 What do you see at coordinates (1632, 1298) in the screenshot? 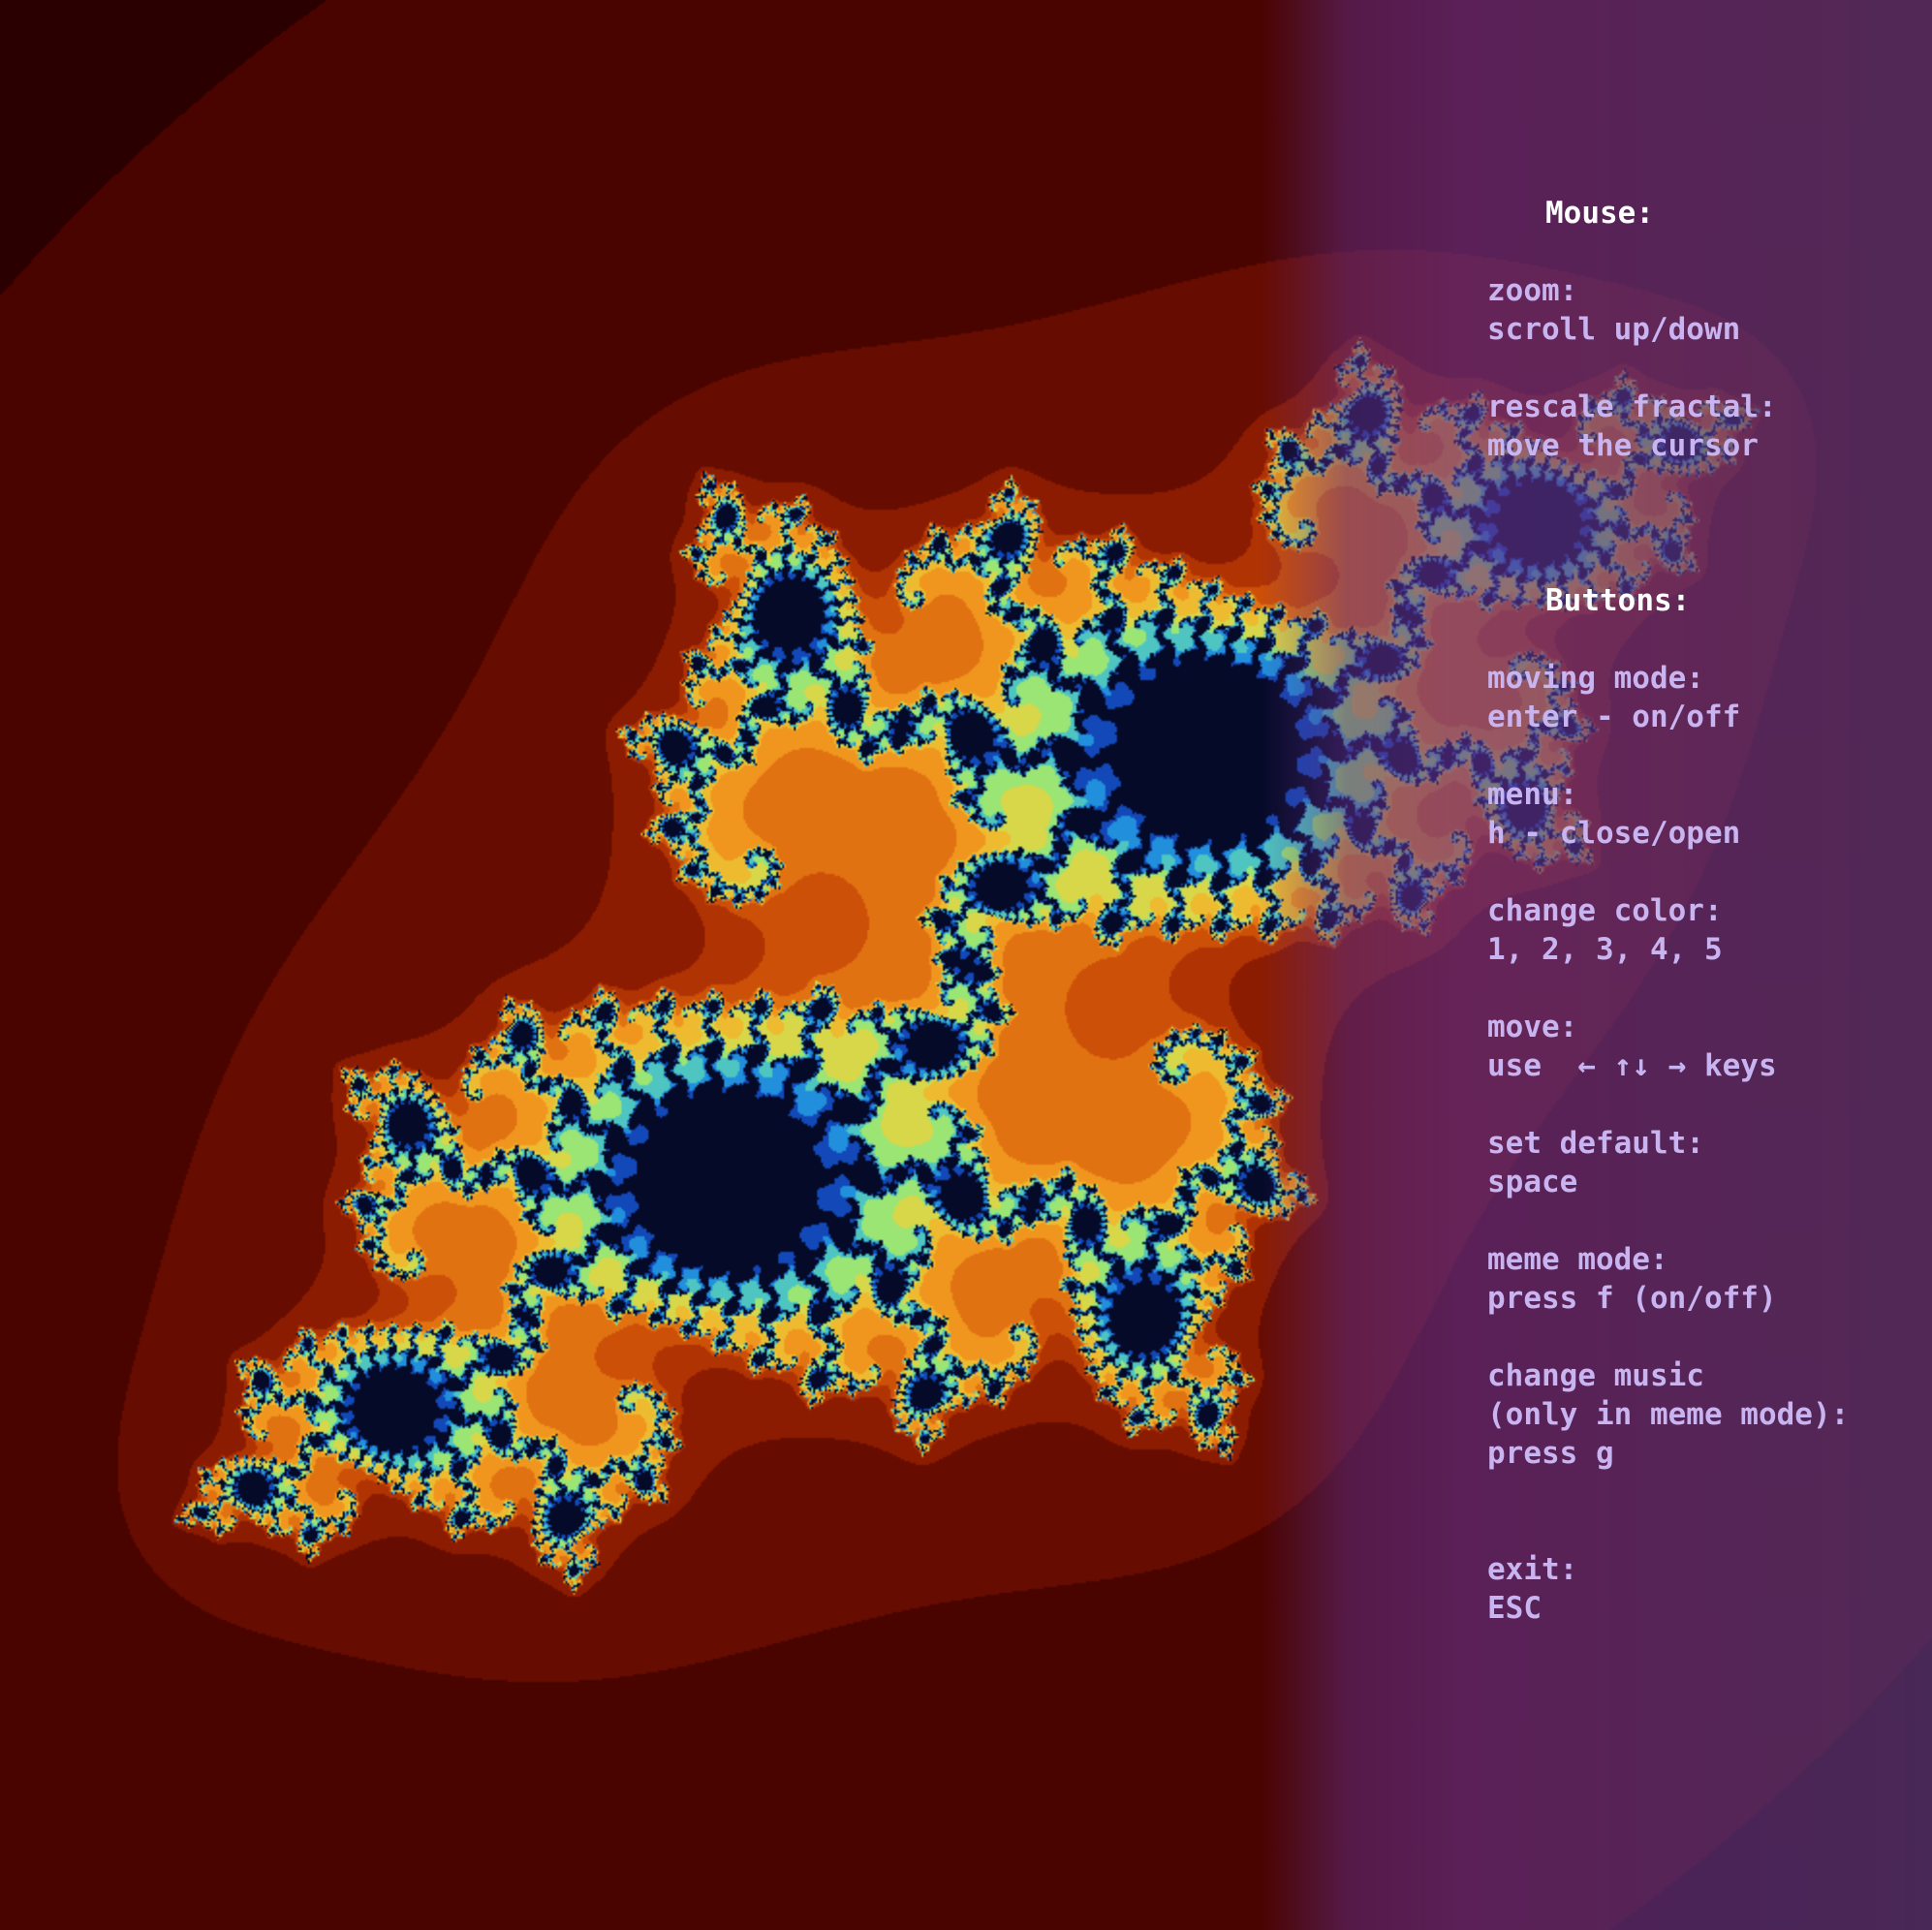
I see `meme-mode-instruction: press f (on/off)` at bounding box center [1632, 1298].